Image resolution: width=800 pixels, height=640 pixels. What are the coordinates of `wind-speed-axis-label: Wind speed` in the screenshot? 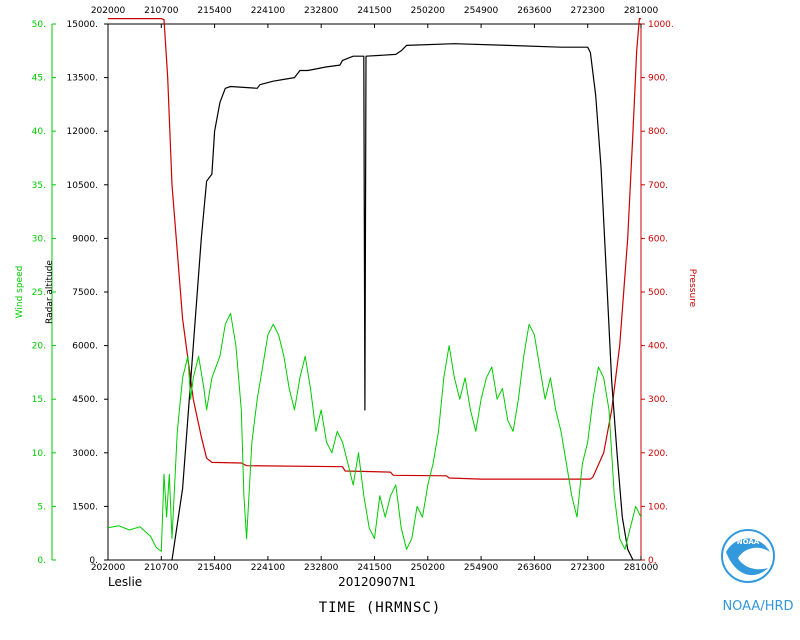 It's located at (20, 292).